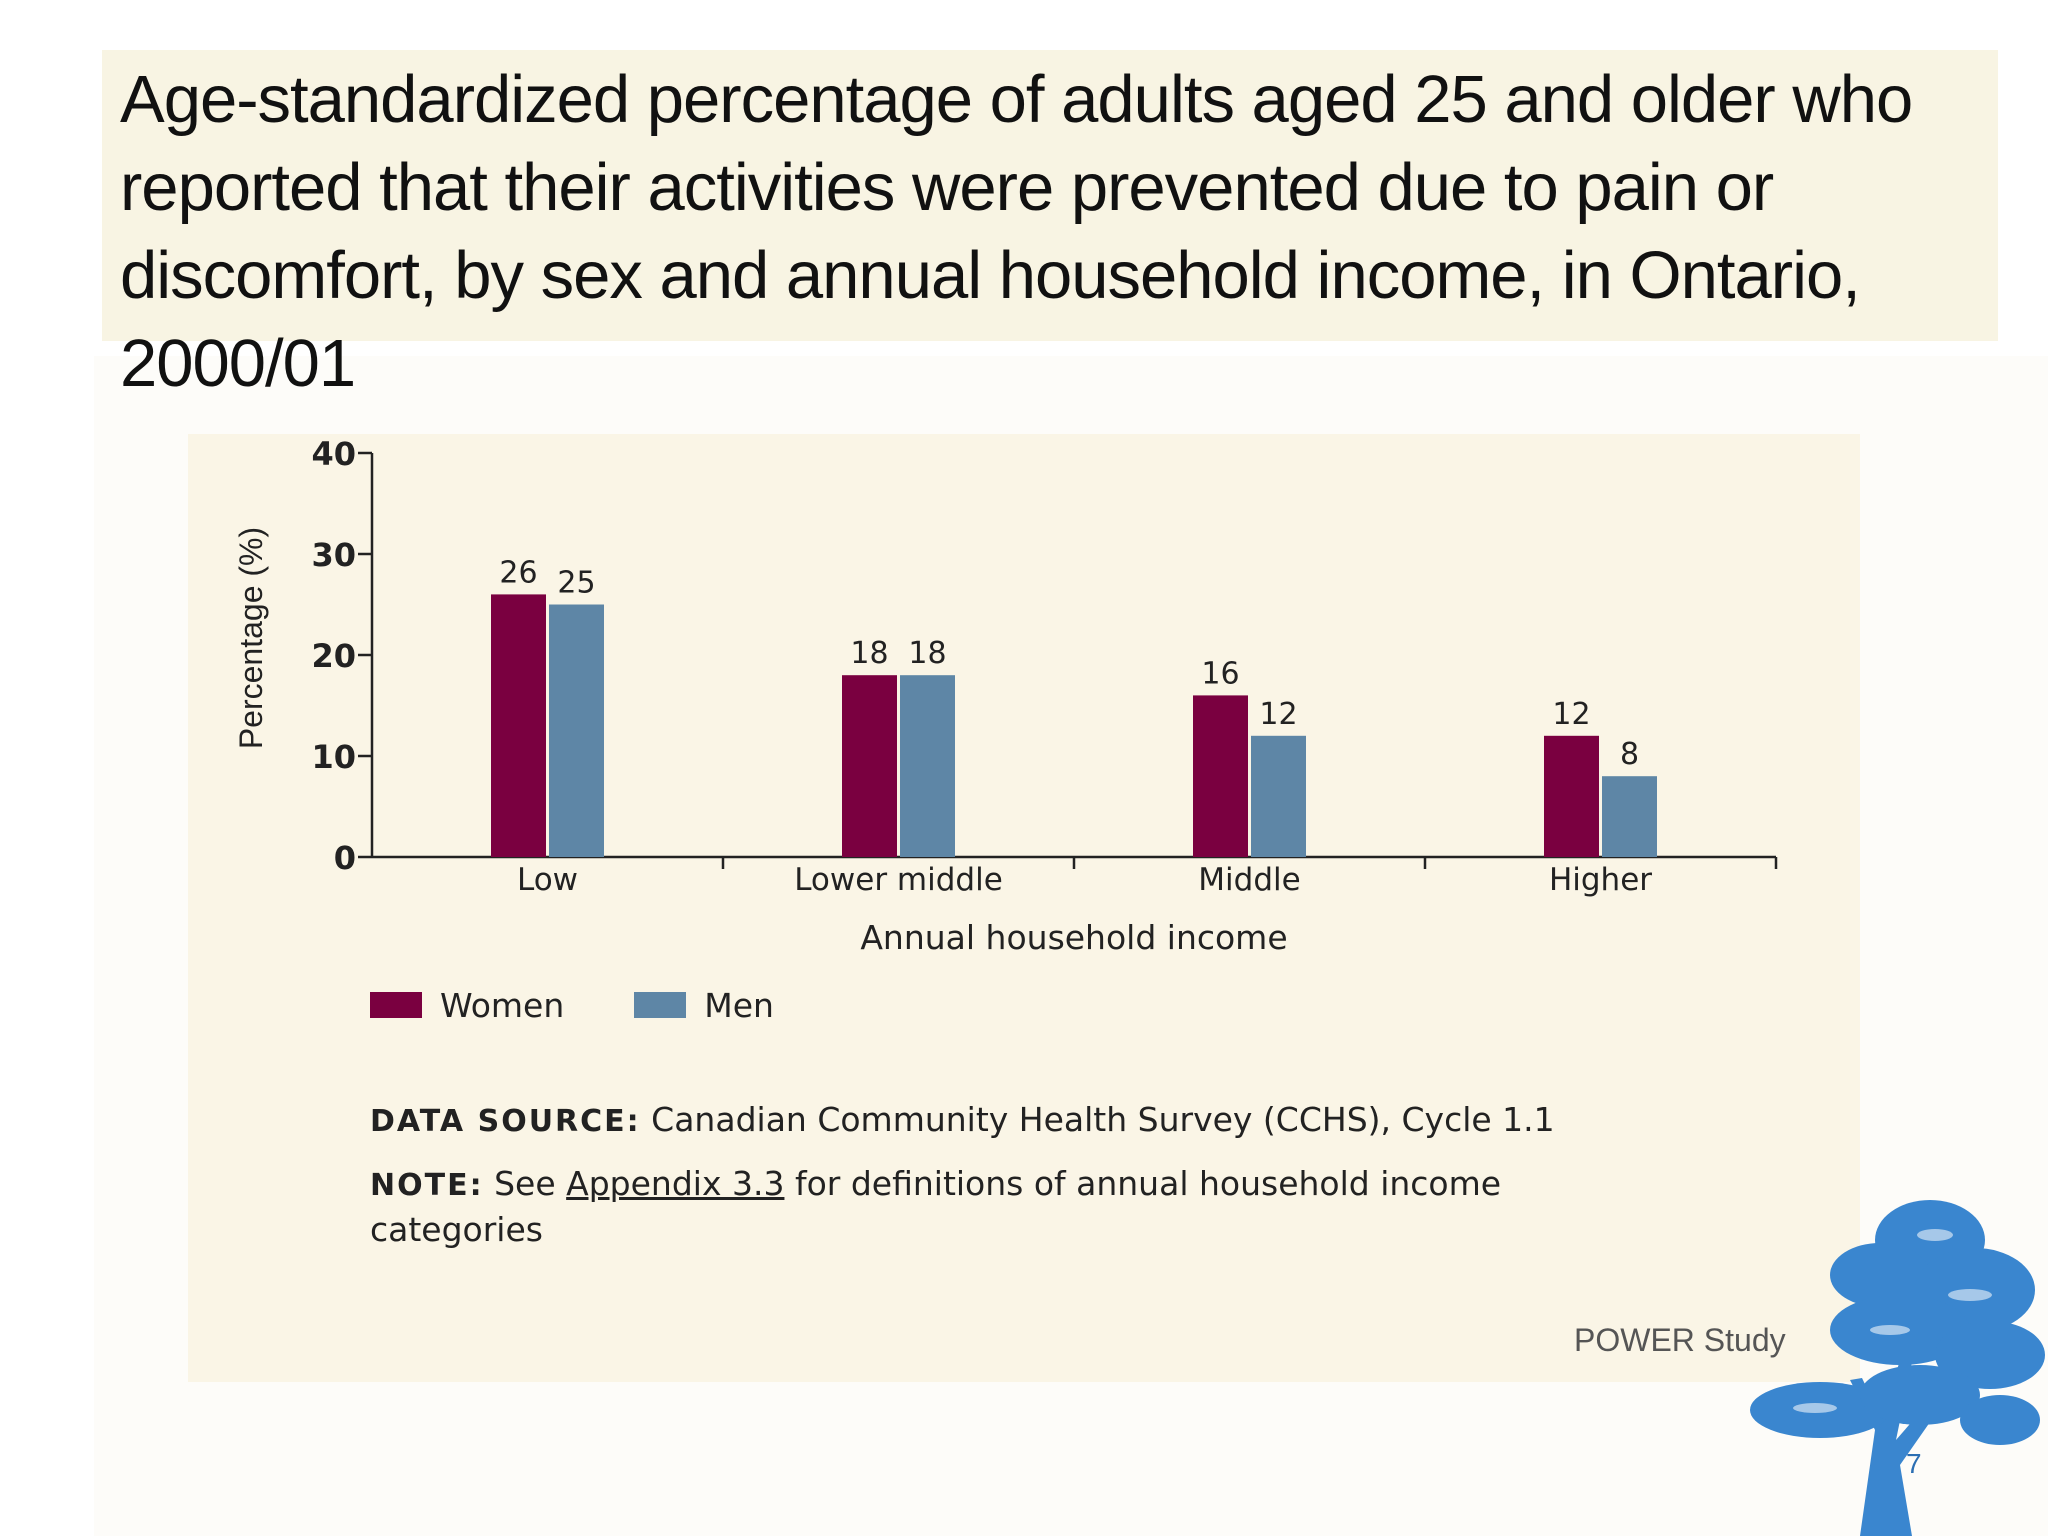 The height and width of the screenshot is (1536, 2048). Describe the element at coordinates (739, 1005) in the screenshot. I see `legend-label-men: Men` at that location.